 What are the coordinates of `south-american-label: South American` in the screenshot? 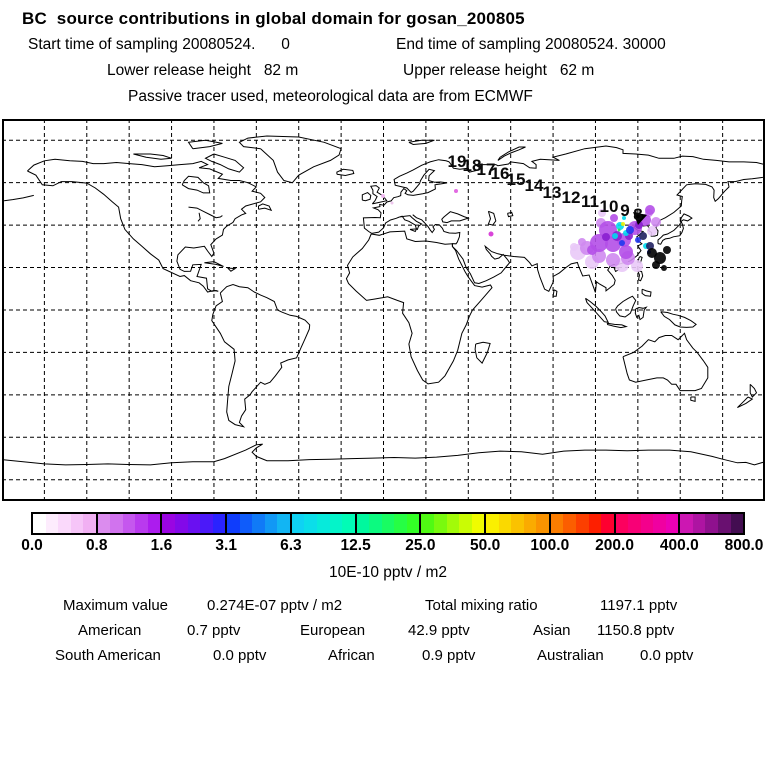 It's located at (108, 655).